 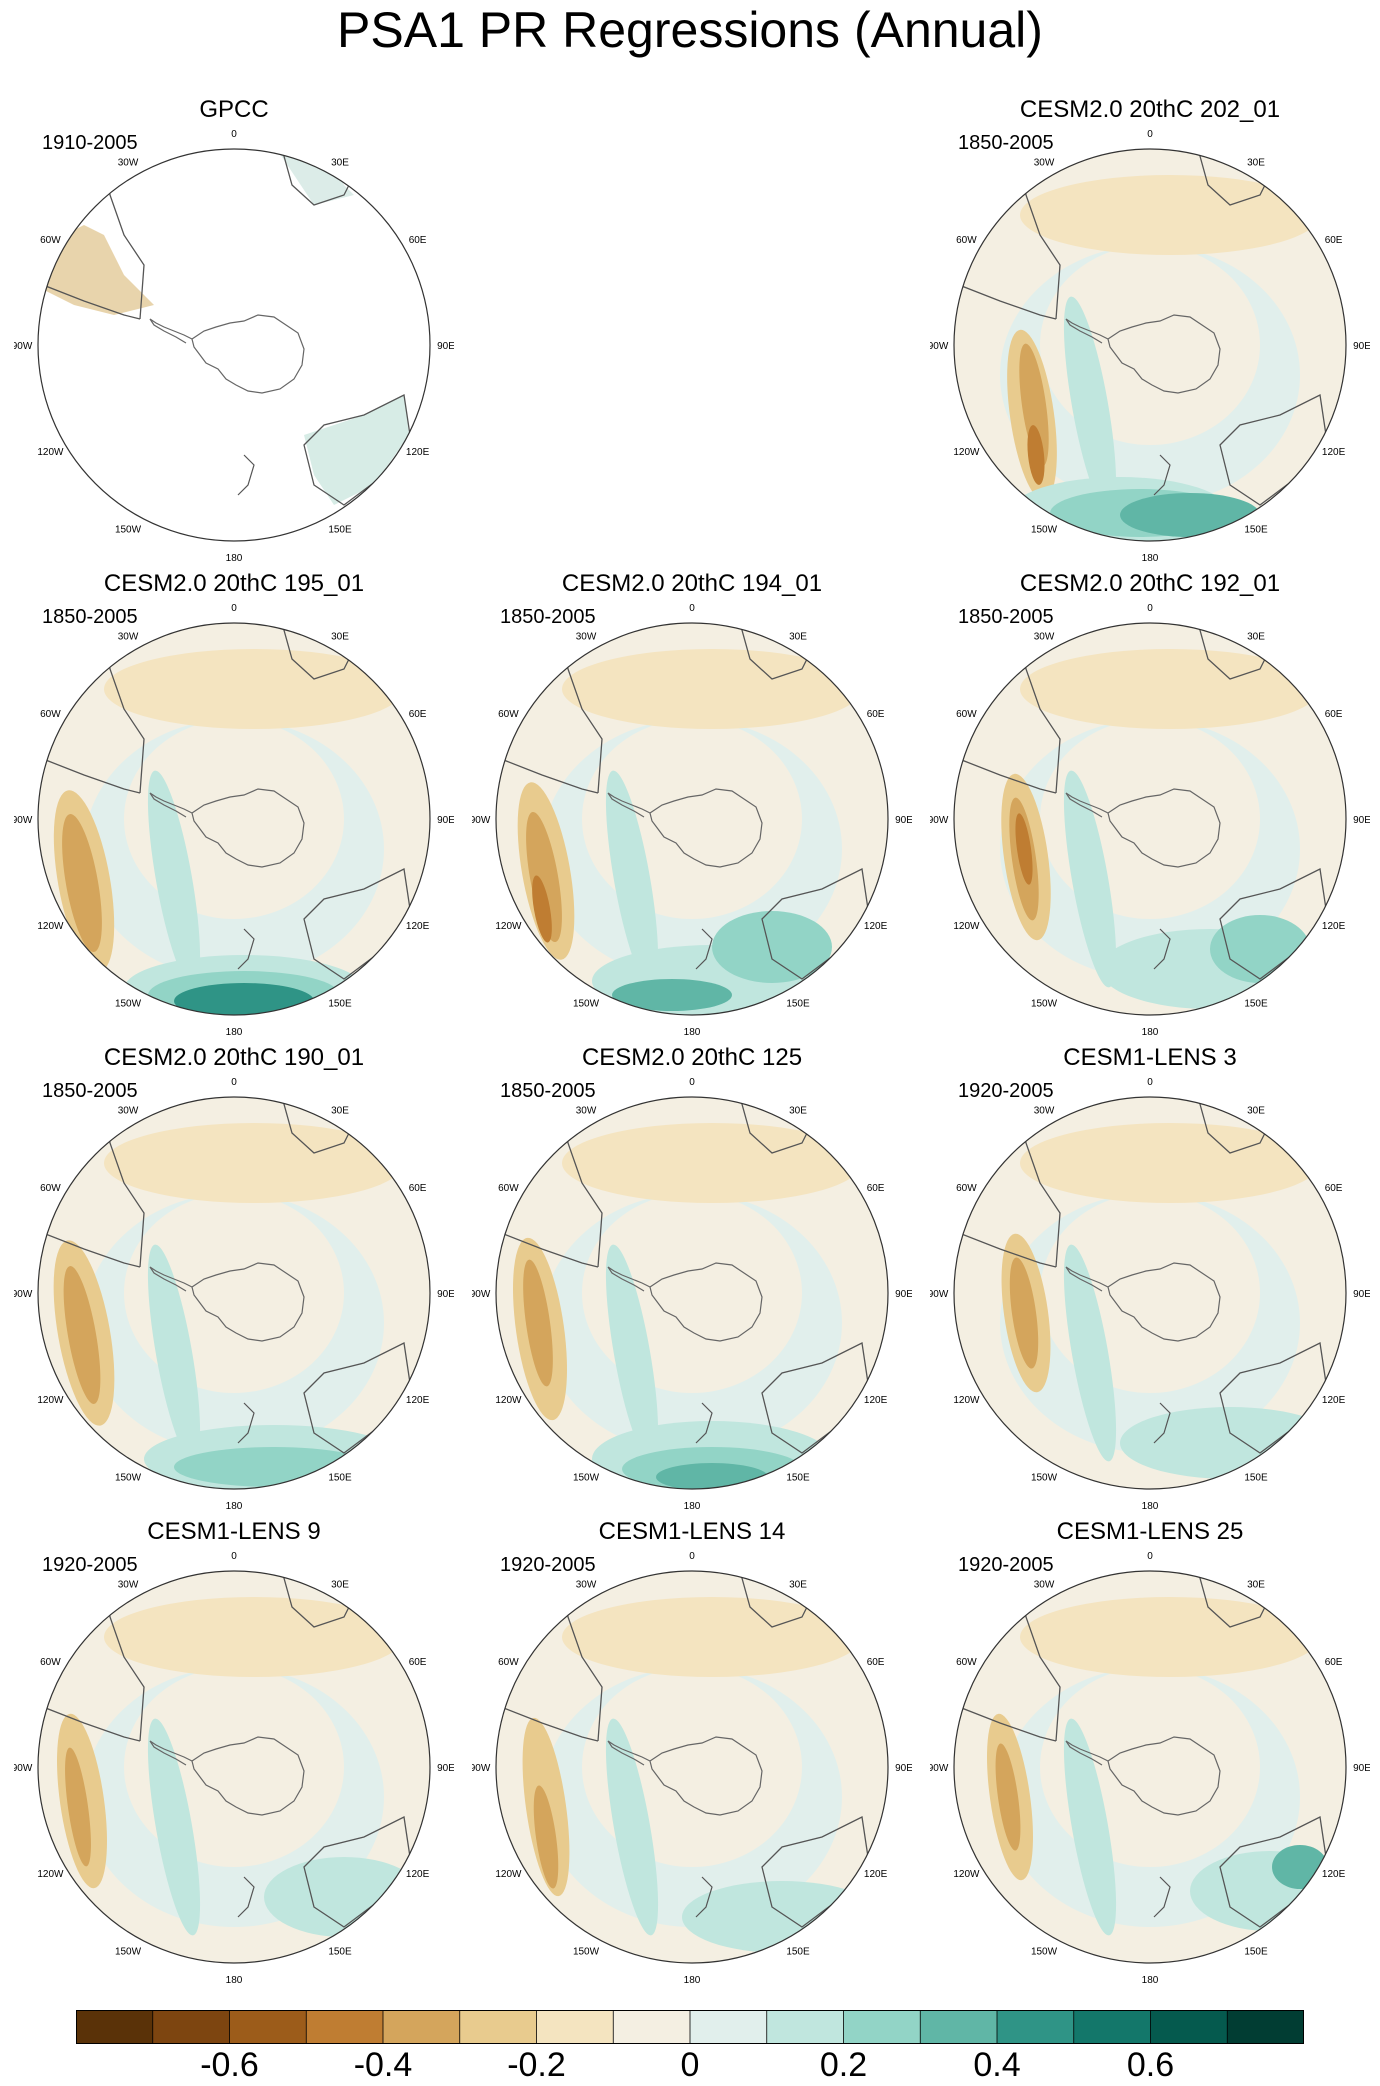 I want to click on map-boundary, so click(x=234, y=1767).